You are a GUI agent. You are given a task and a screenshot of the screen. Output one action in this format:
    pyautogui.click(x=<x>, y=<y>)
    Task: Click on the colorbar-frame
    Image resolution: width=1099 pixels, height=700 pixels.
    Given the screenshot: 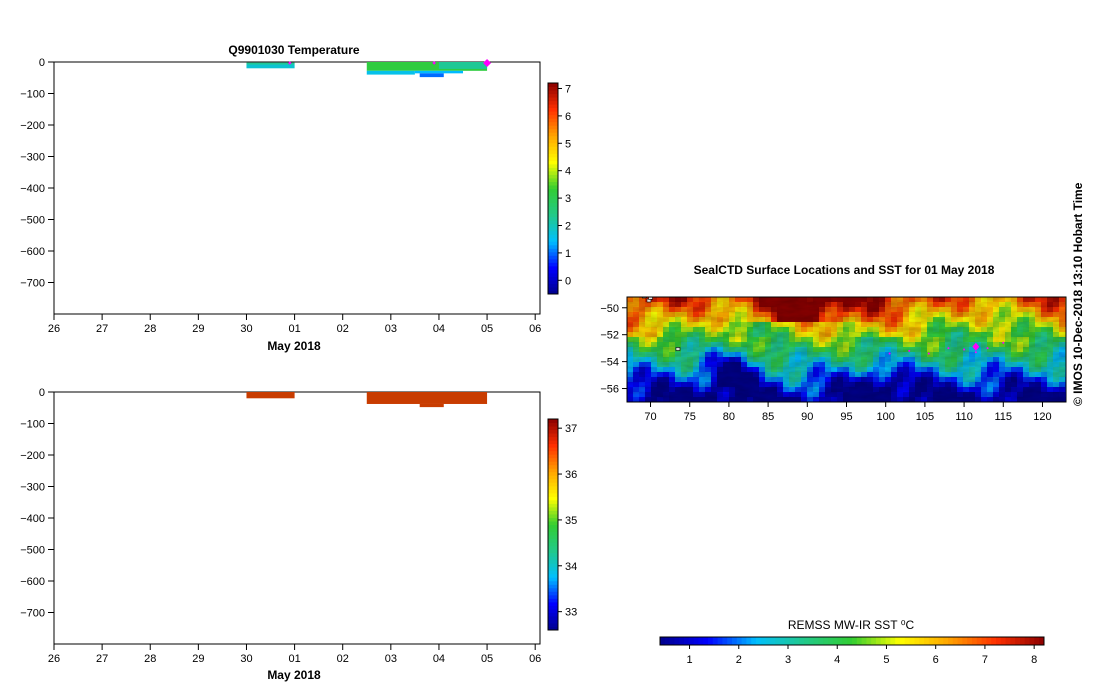 What is the action you would take?
    pyautogui.click(x=553, y=188)
    